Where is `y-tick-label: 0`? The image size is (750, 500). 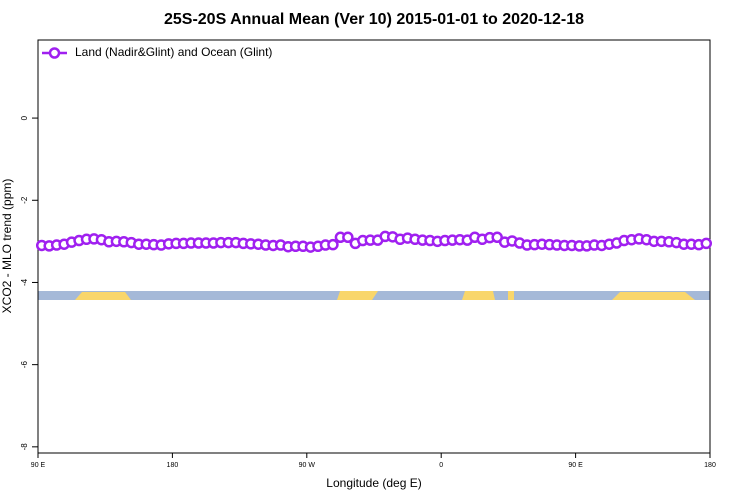
y-tick-label: 0 is located at coordinates (24, 117).